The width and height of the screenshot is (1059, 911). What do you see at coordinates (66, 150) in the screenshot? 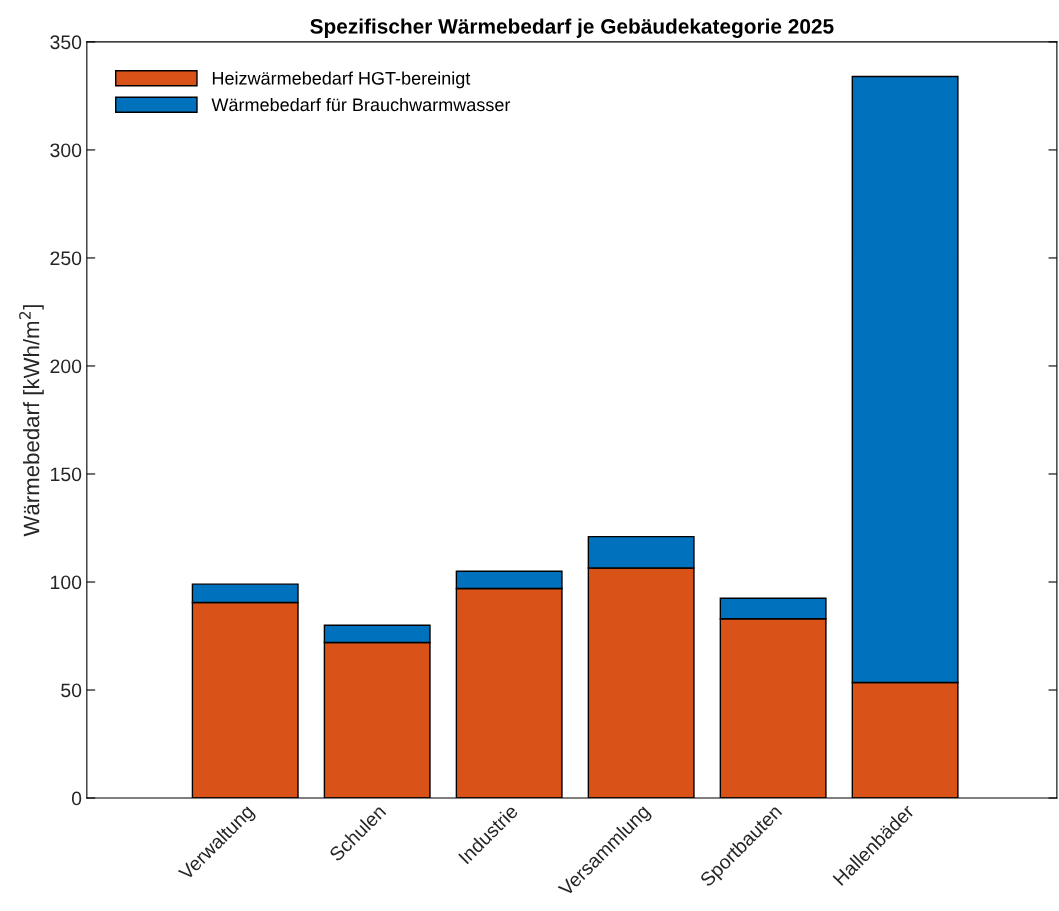
I see `y-tick-label: 300` at bounding box center [66, 150].